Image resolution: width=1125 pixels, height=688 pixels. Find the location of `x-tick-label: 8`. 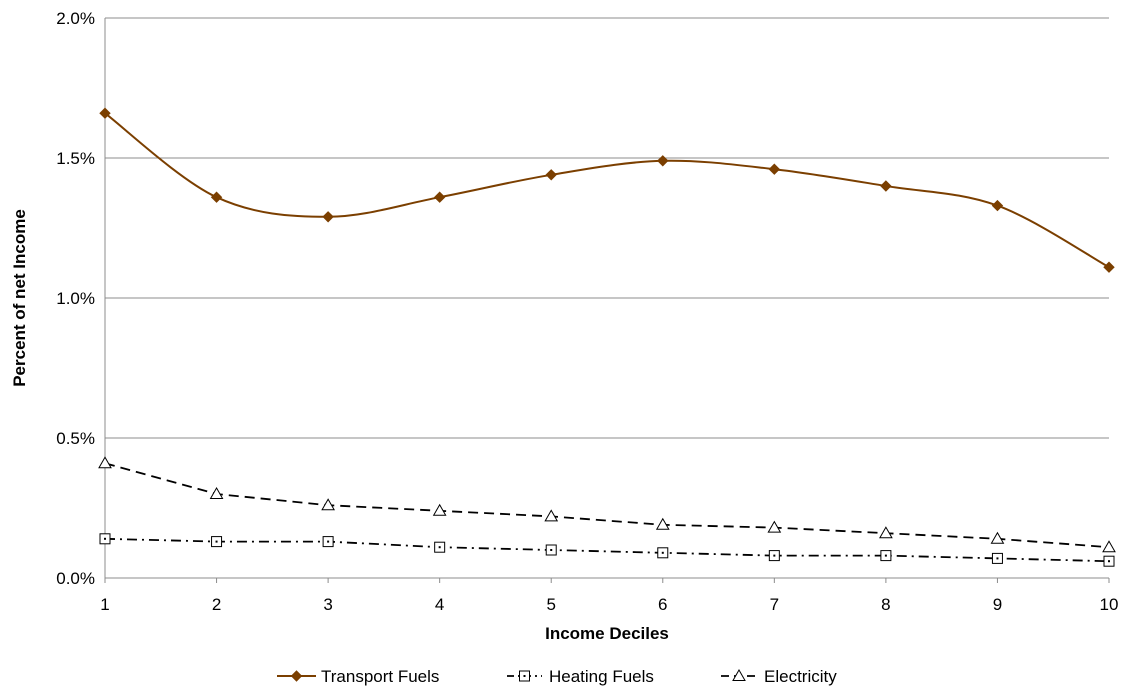

x-tick-label: 8 is located at coordinates (885, 604).